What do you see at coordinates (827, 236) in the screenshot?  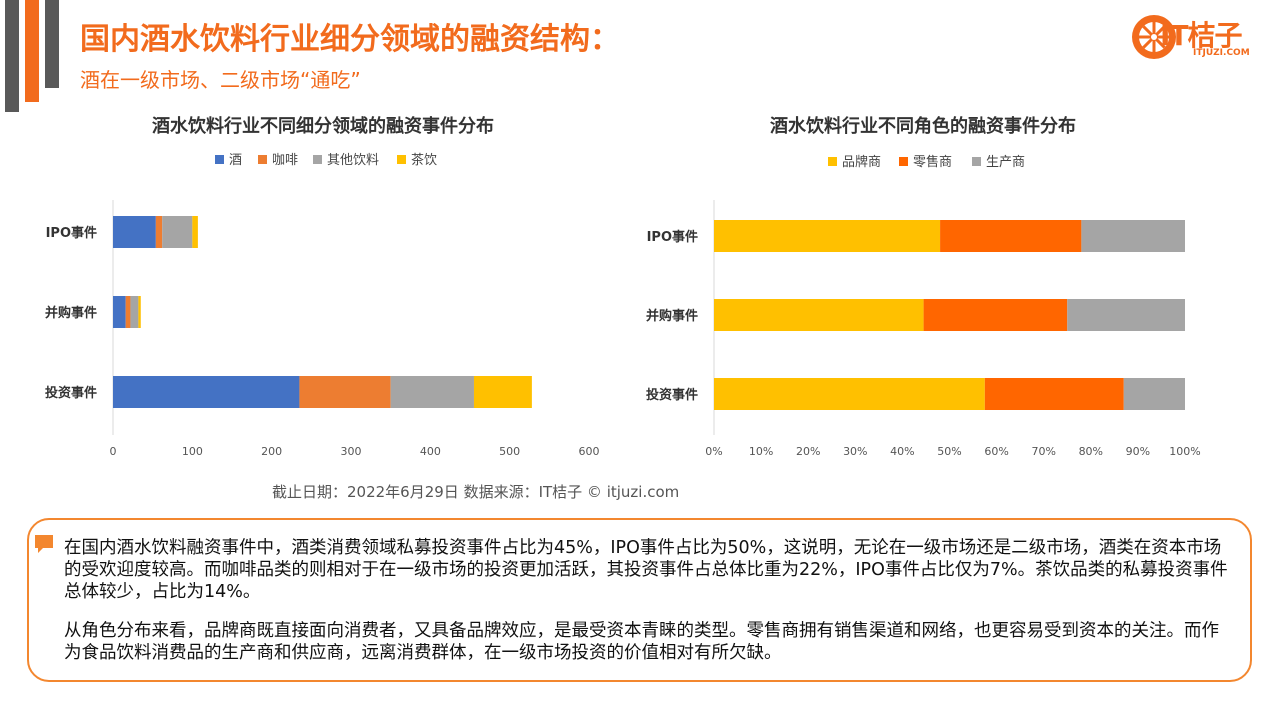 I see `bar-IPO事件-品牌商` at bounding box center [827, 236].